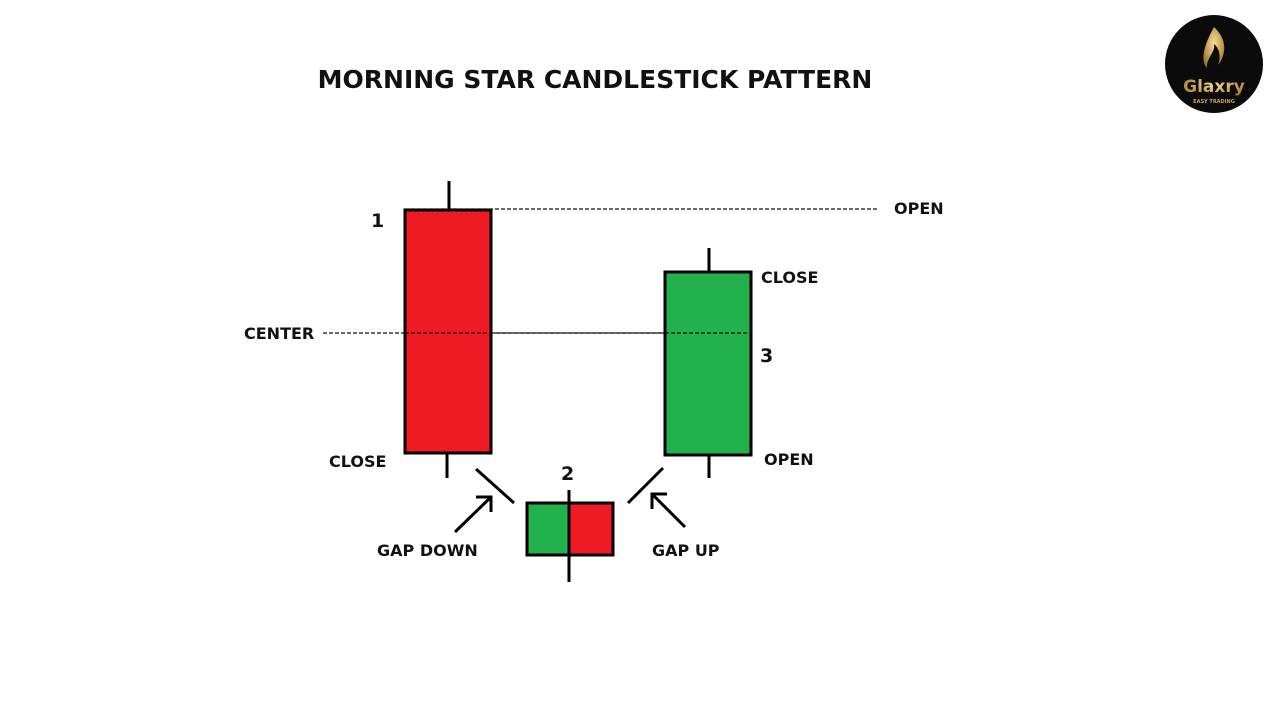  I want to click on logo-brand: Glaxry, so click(1214, 87).